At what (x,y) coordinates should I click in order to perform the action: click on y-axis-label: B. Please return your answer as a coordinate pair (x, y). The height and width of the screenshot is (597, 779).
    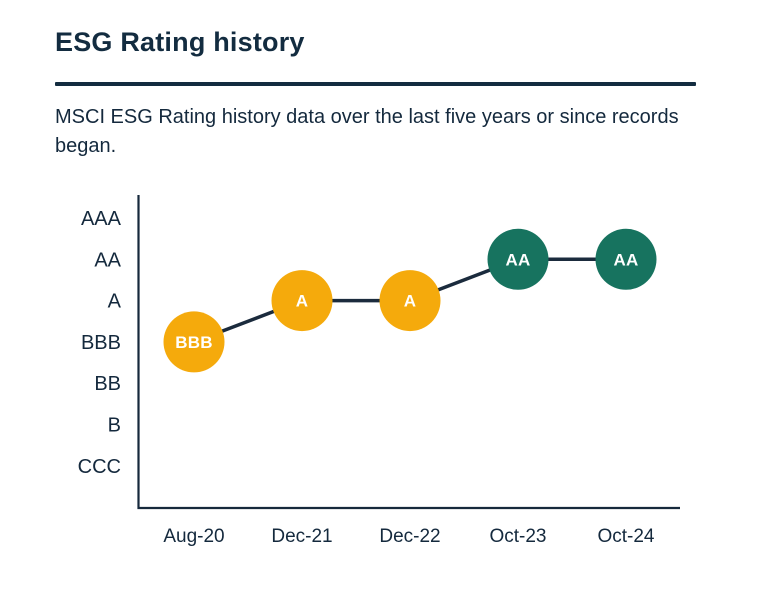
    Looking at the image, I should click on (114, 426).